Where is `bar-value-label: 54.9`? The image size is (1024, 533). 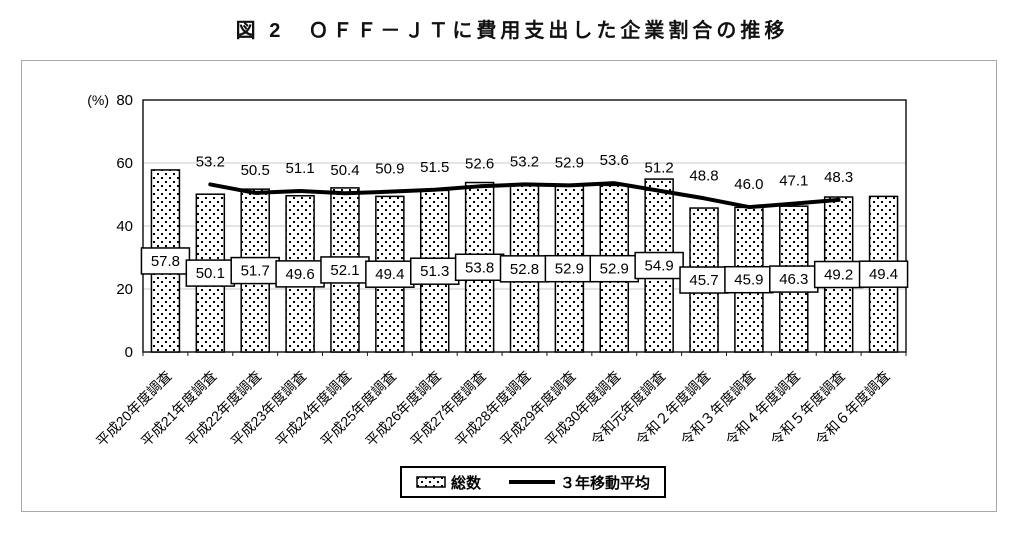 bar-value-label: 54.9 is located at coordinates (659, 266).